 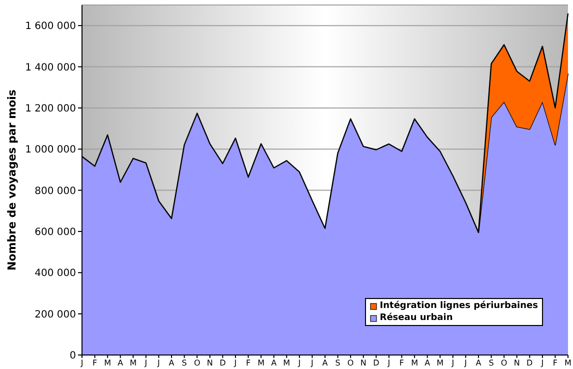 I want to click on y-axis-title: Nombre de voyages par mois, so click(x=12, y=179).